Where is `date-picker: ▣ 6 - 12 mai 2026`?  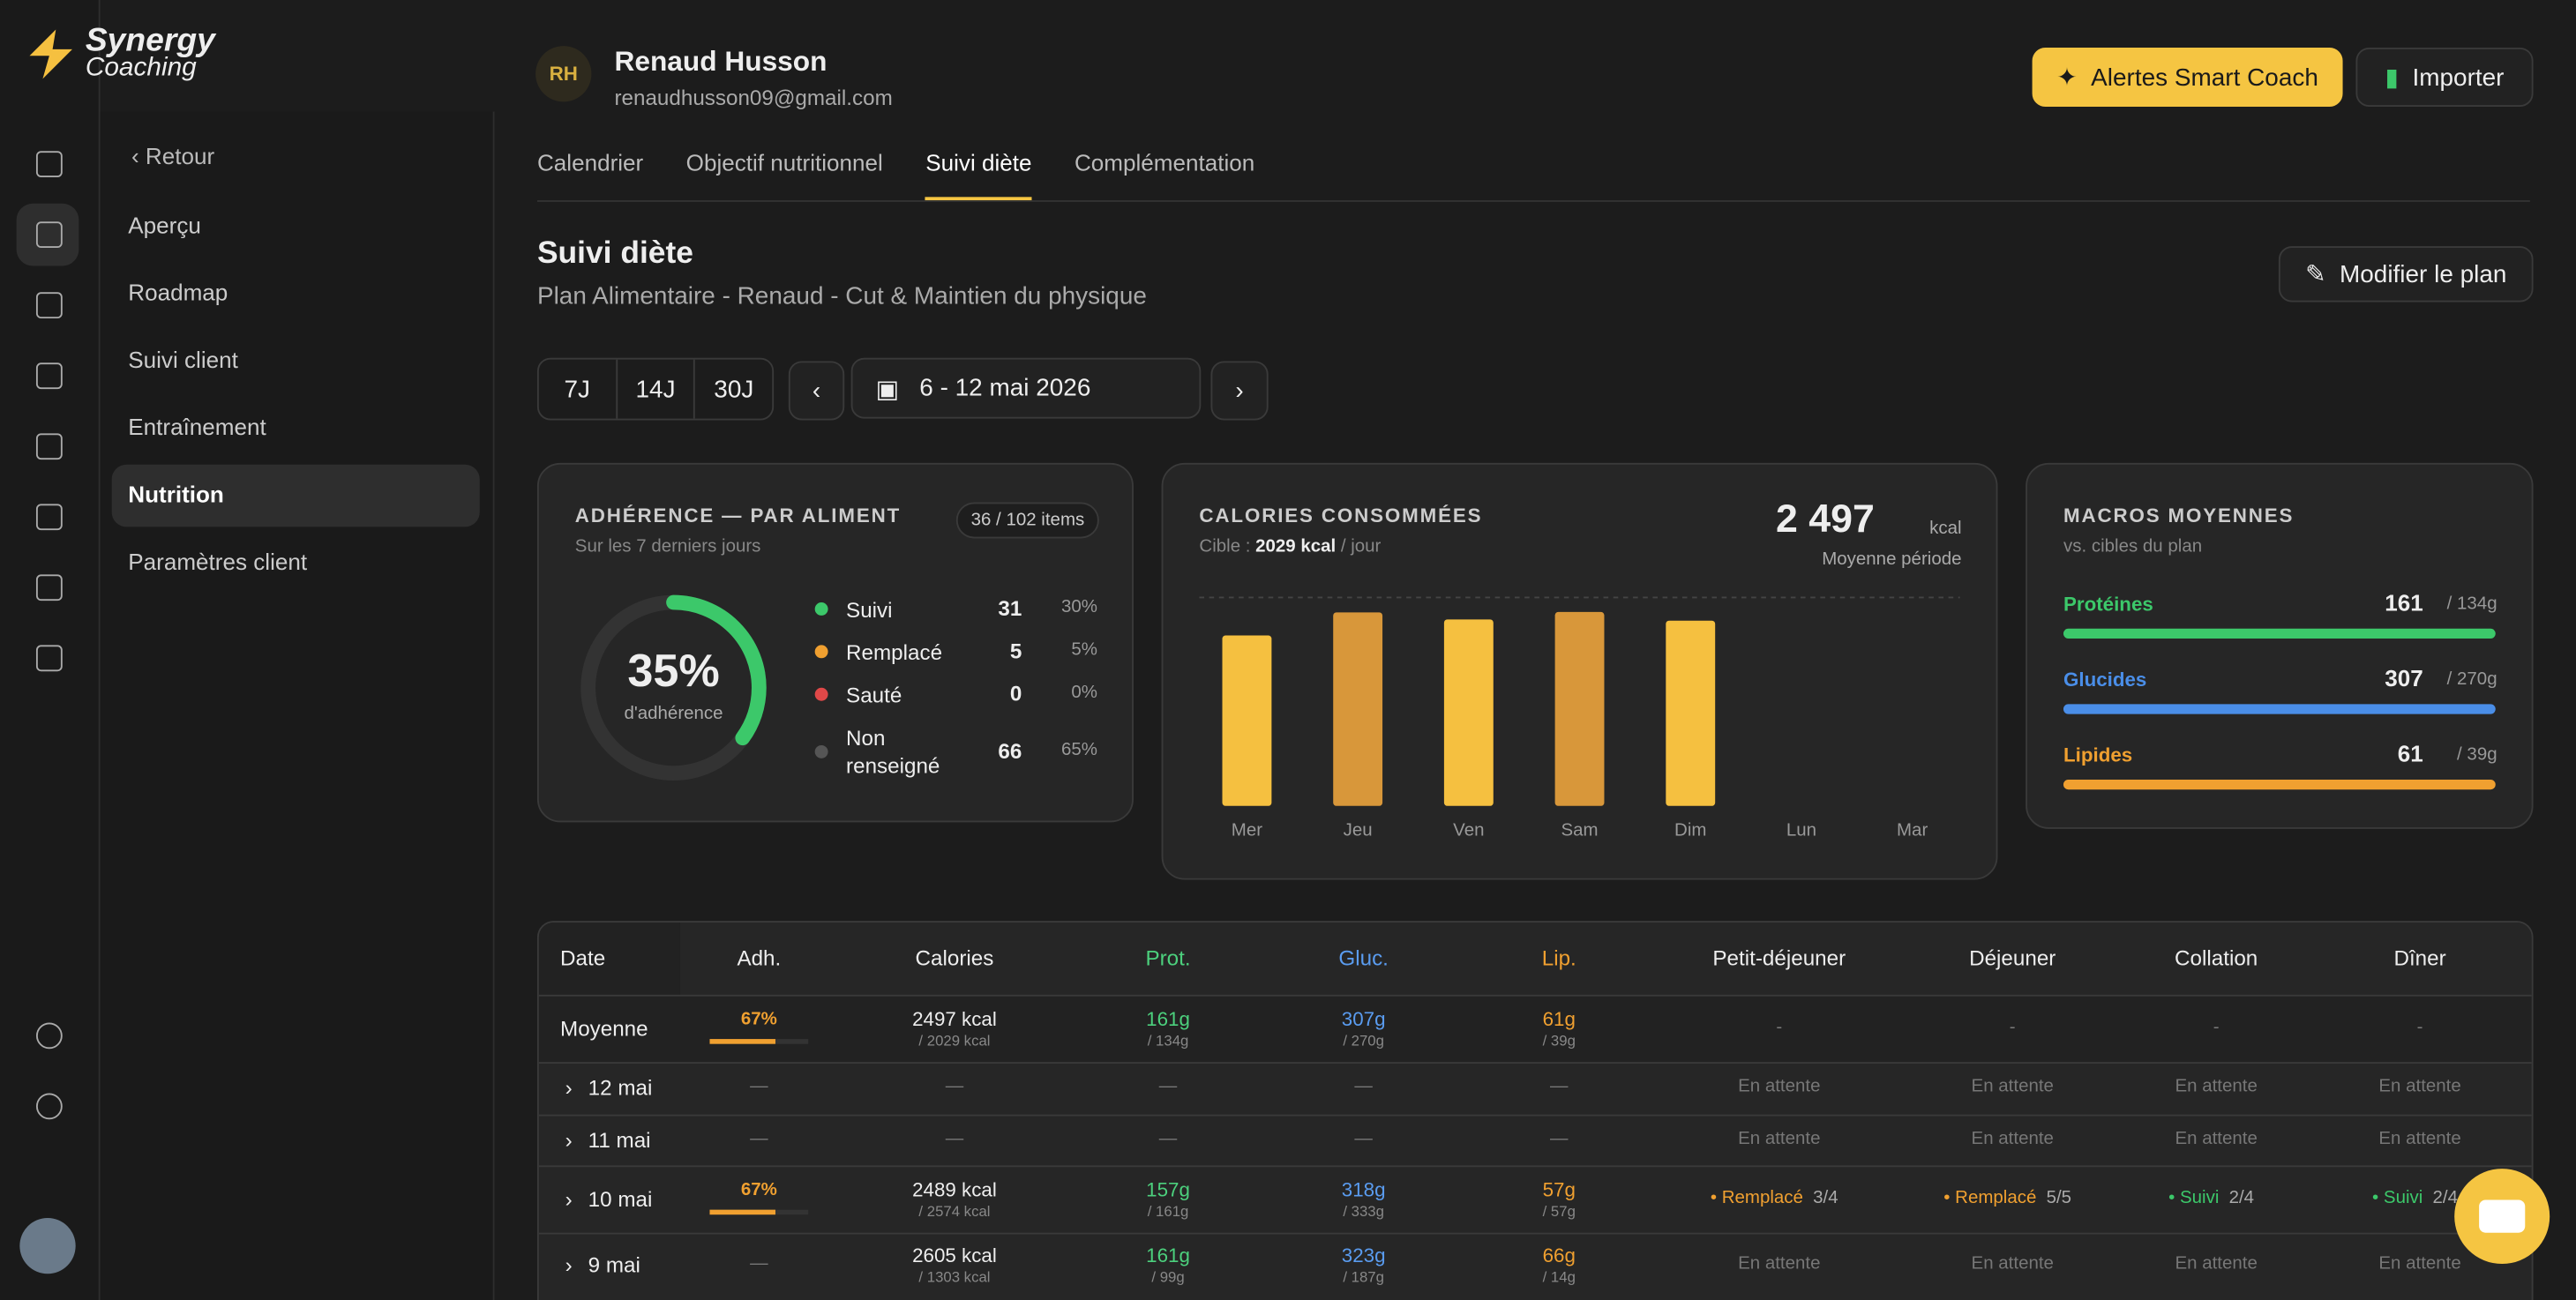 date-picker: ▣ 6 - 12 mai 2026 is located at coordinates (1026, 388).